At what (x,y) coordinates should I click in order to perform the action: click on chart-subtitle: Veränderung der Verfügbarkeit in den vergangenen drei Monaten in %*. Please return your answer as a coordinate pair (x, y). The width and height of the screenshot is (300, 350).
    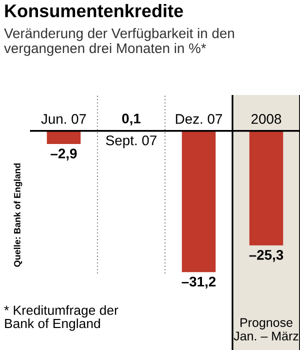
    Looking at the image, I should click on (119, 42).